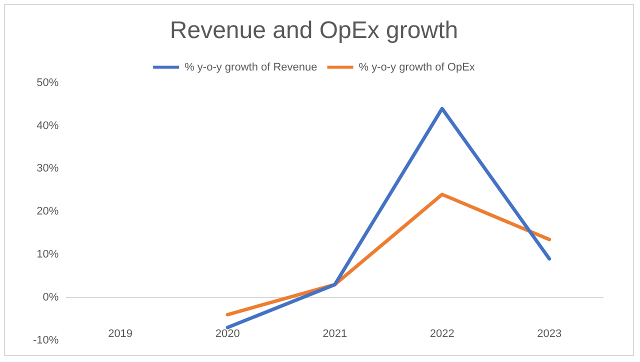  Describe the element at coordinates (120, 334) in the screenshot. I see `x-tick-label: 2019` at that location.